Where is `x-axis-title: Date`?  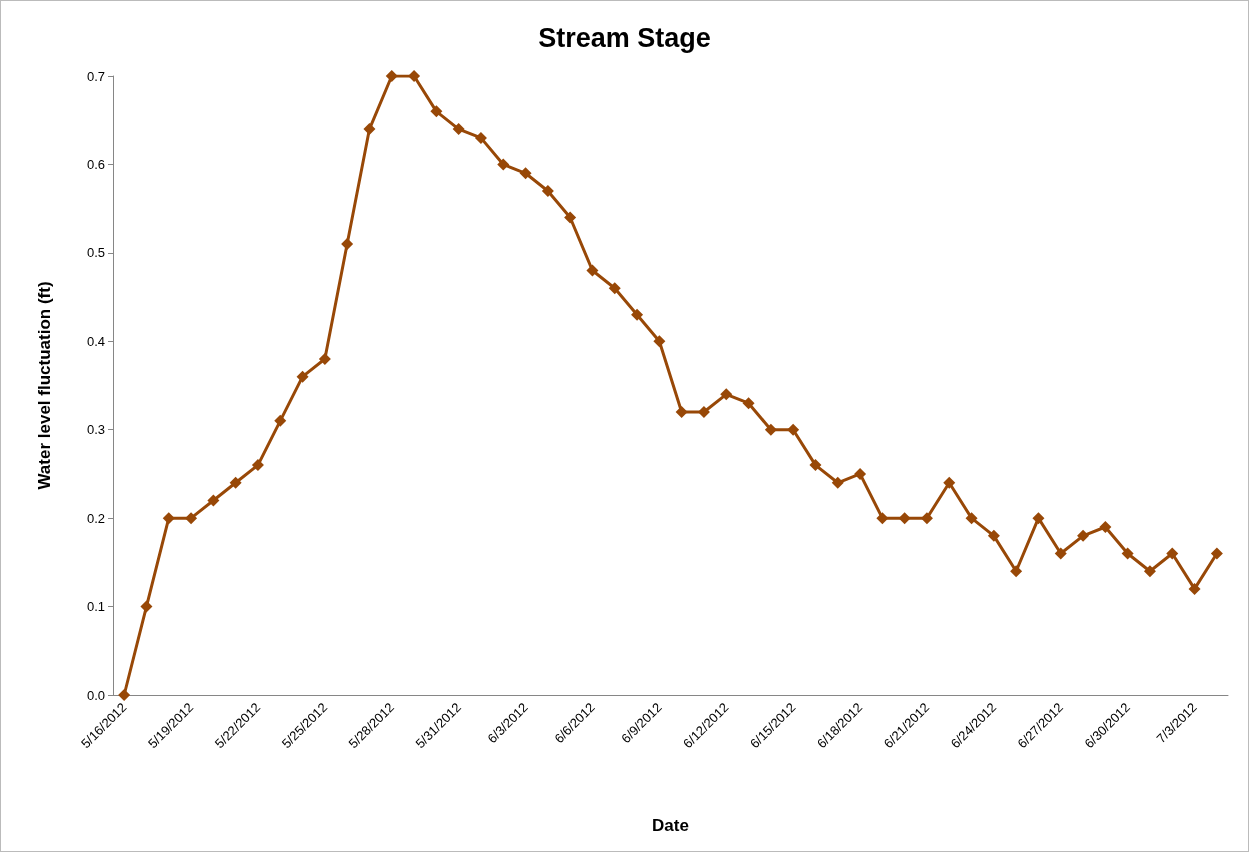 x-axis-title: Date is located at coordinates (670, 825).